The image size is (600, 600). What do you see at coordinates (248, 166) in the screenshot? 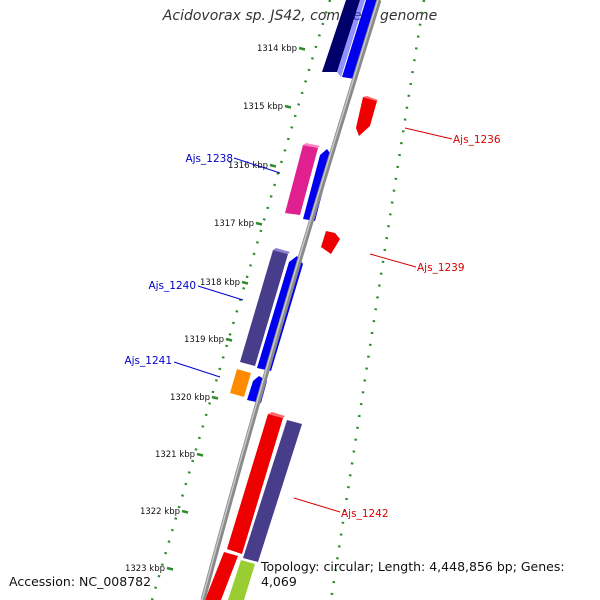
I see `ruler-tick-label: 1316 kbp` at bounding box center [248, 166].